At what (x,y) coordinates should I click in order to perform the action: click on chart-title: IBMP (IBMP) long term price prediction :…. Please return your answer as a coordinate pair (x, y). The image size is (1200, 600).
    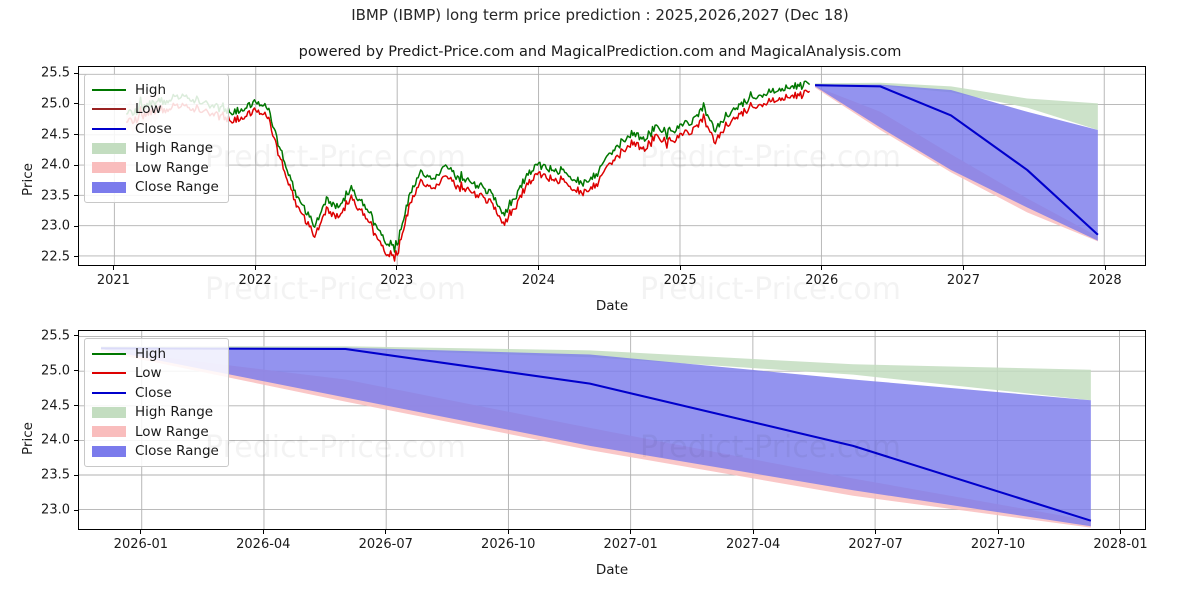
    Looking at the image, I should click on (600, 15).